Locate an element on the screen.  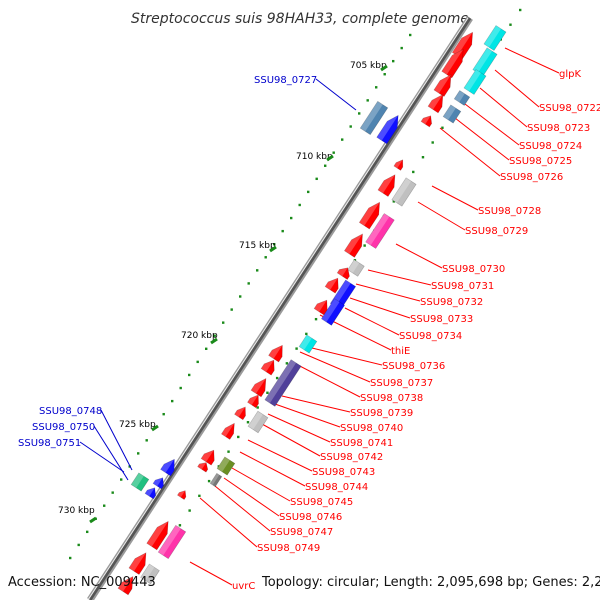
gene-label: SSU98_0730 is located at coordinates (473, 269).